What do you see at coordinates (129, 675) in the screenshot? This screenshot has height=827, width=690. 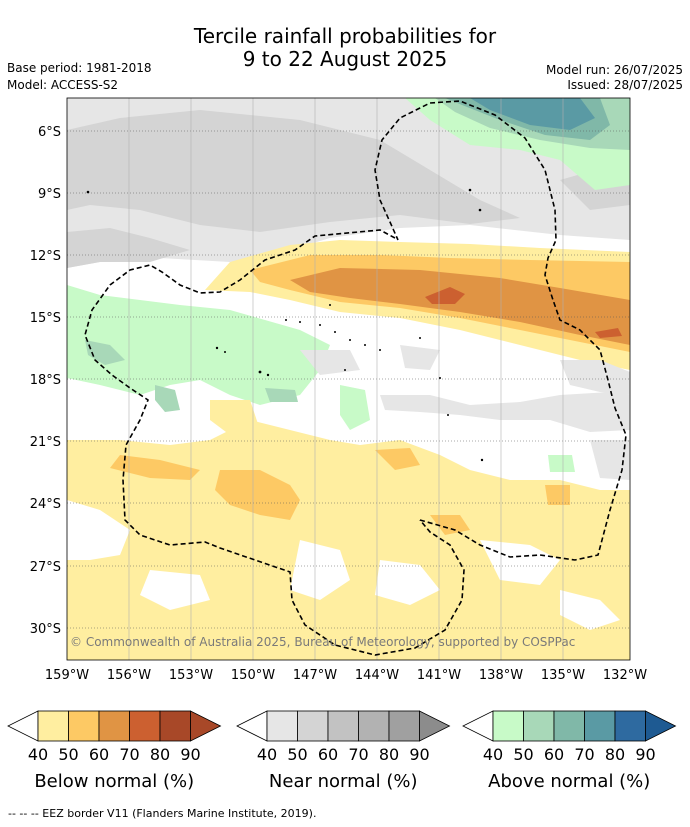 I see `lon-label: 156°W` at bounding box center [129, 675].